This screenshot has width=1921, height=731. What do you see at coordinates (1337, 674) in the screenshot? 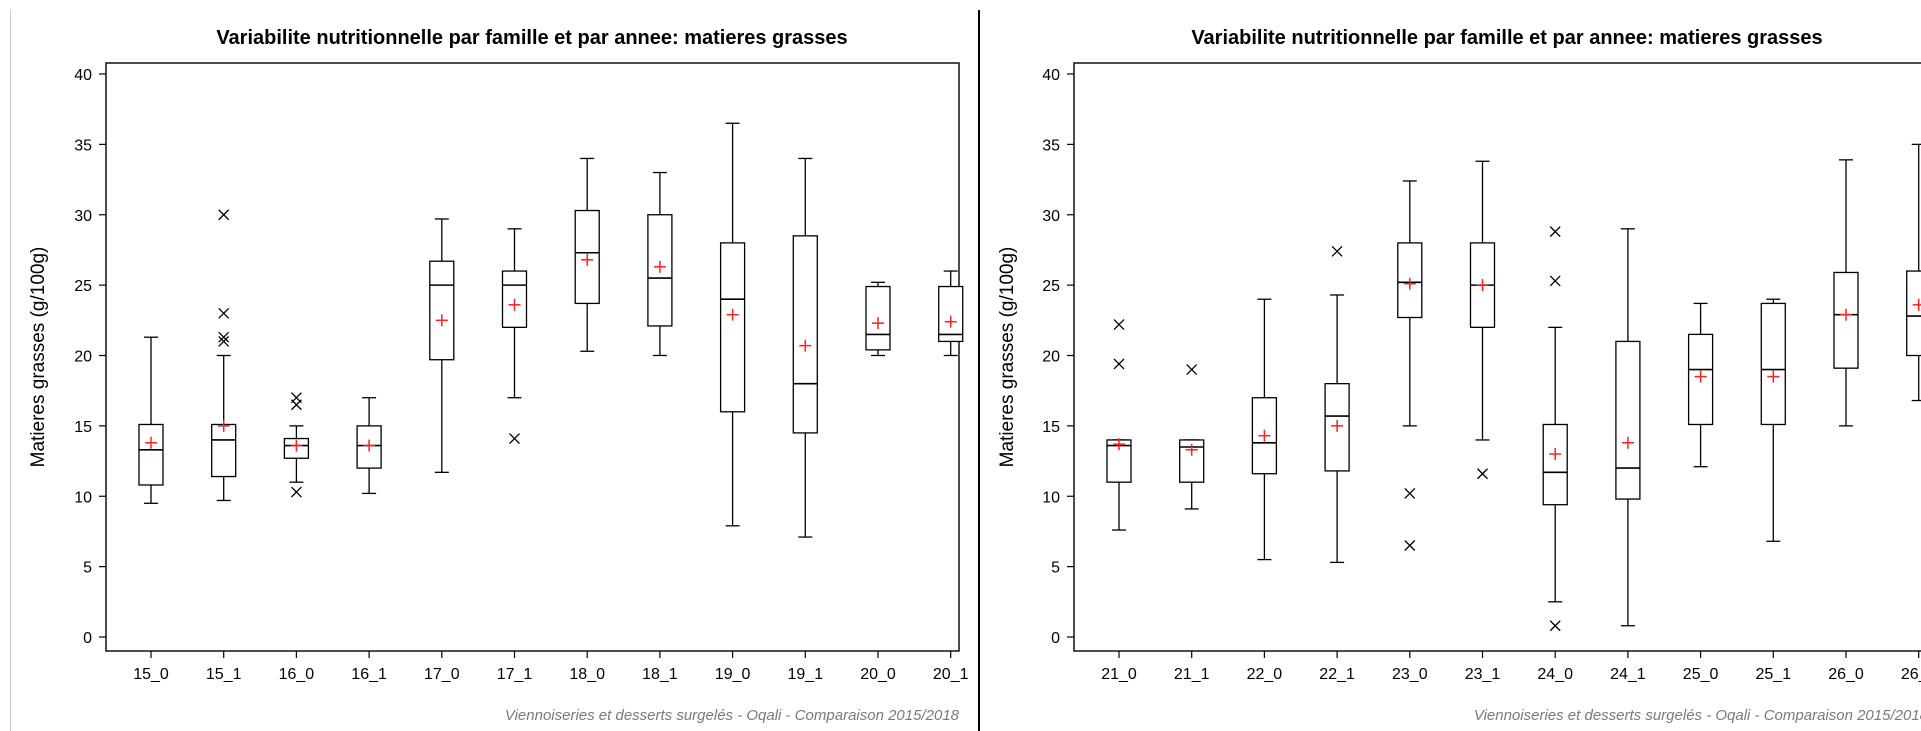
I see `x-tick-label: 22_1` at bounding box center [1337, 674].